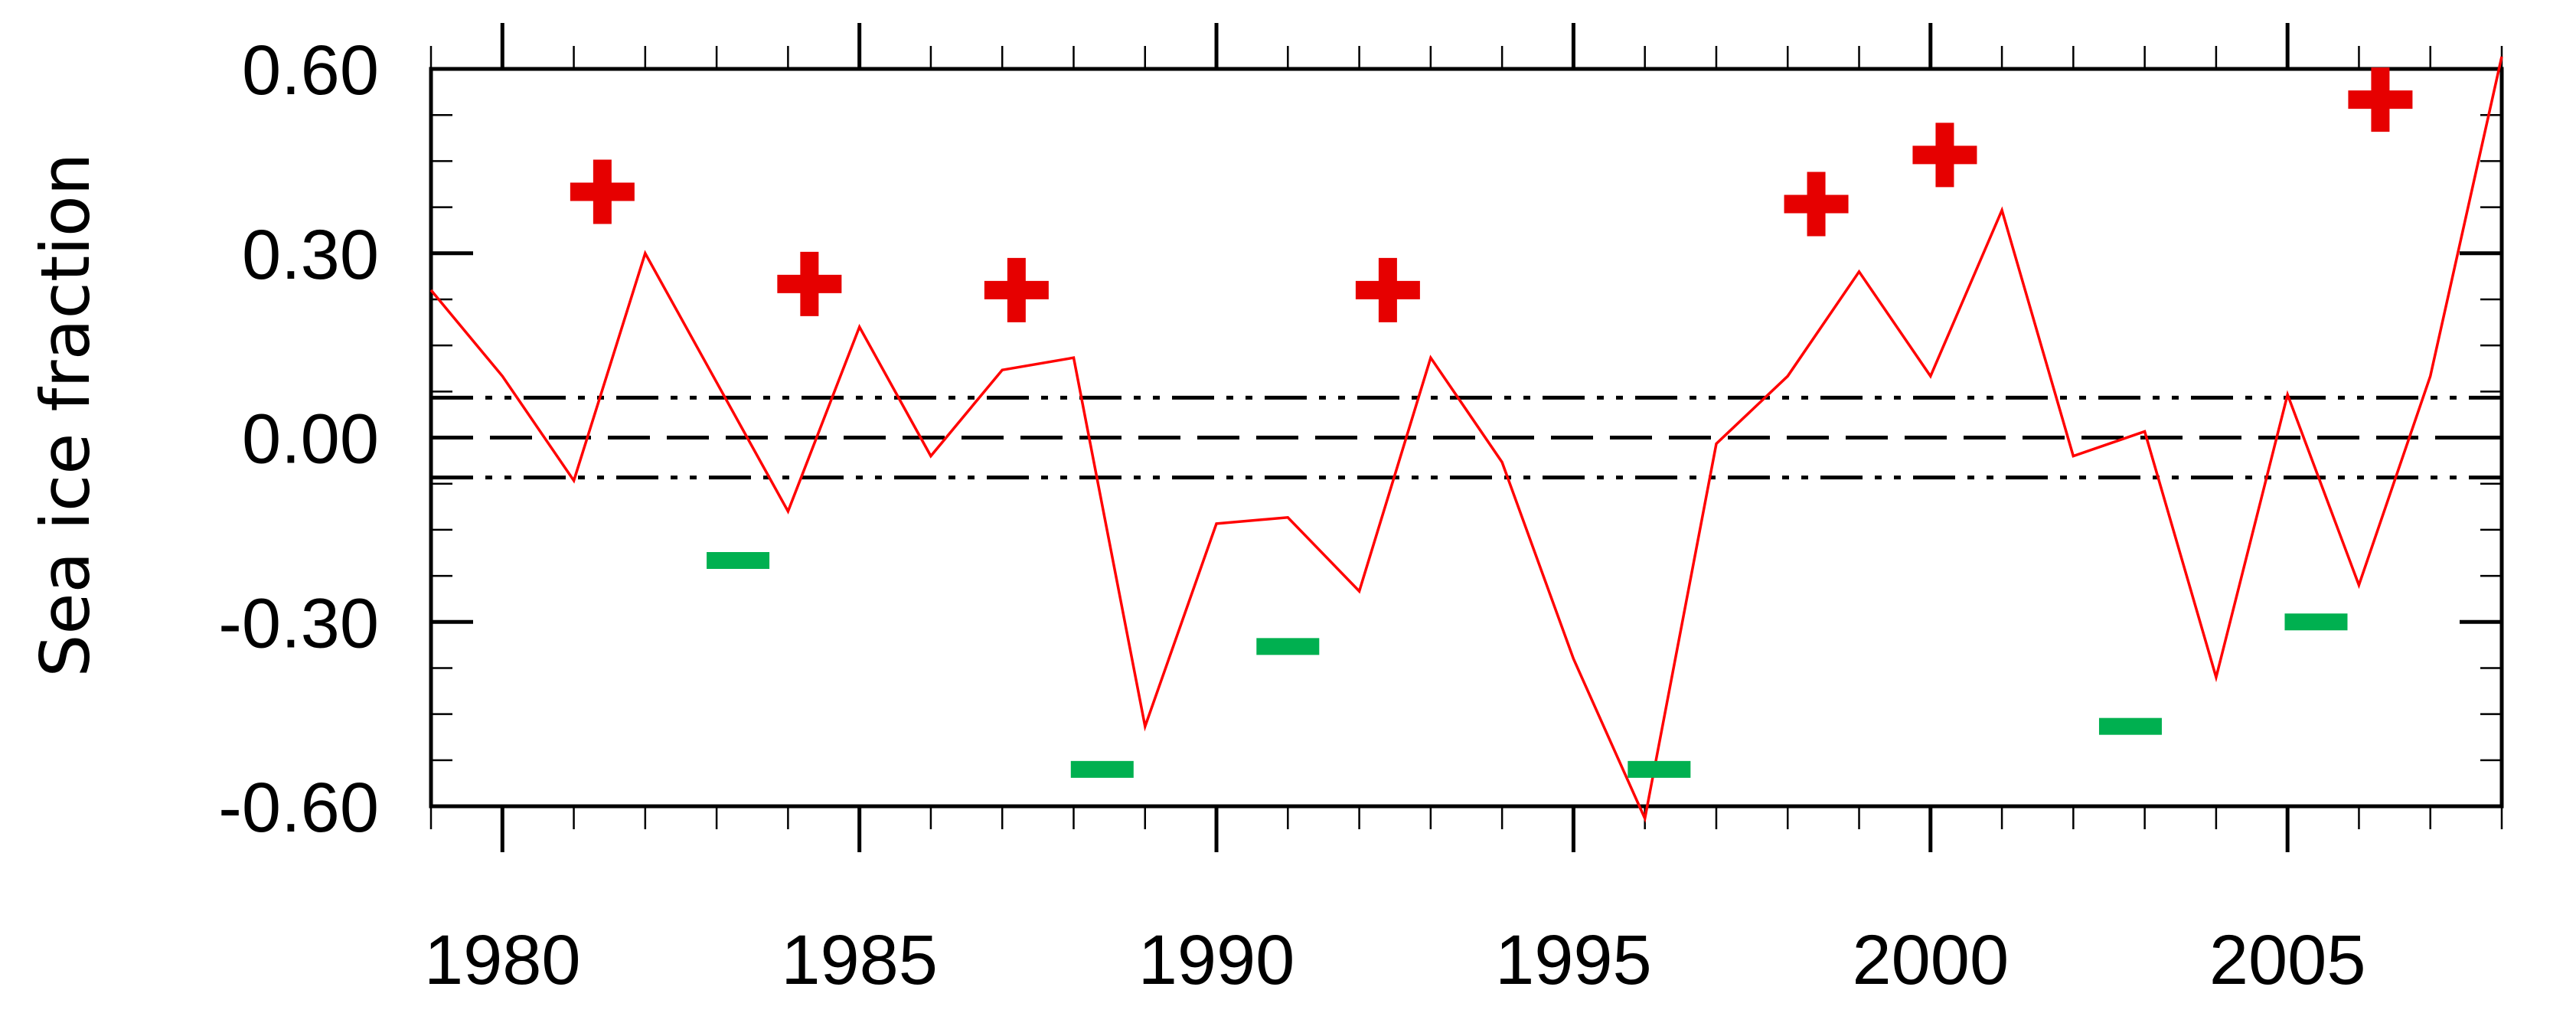 The height and width of the screenshot is (1013, 2576). What do you see at coordinates (310, 439) in the screenshot?
I see `y-tick-label: 0.00` at bounding box center [310, 439].